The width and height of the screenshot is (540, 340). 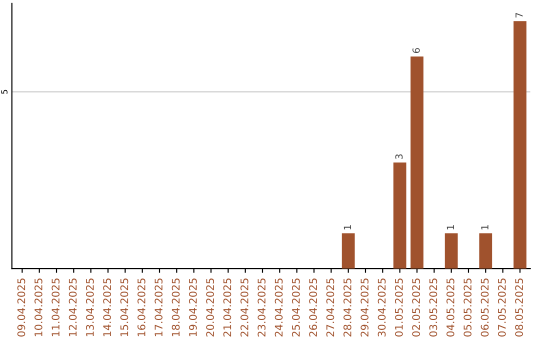 What do you see at coordinates (21, 307) in the screenshot?
I see `x-tick-label: 09.04.2025` at bounding box center [21, 307].